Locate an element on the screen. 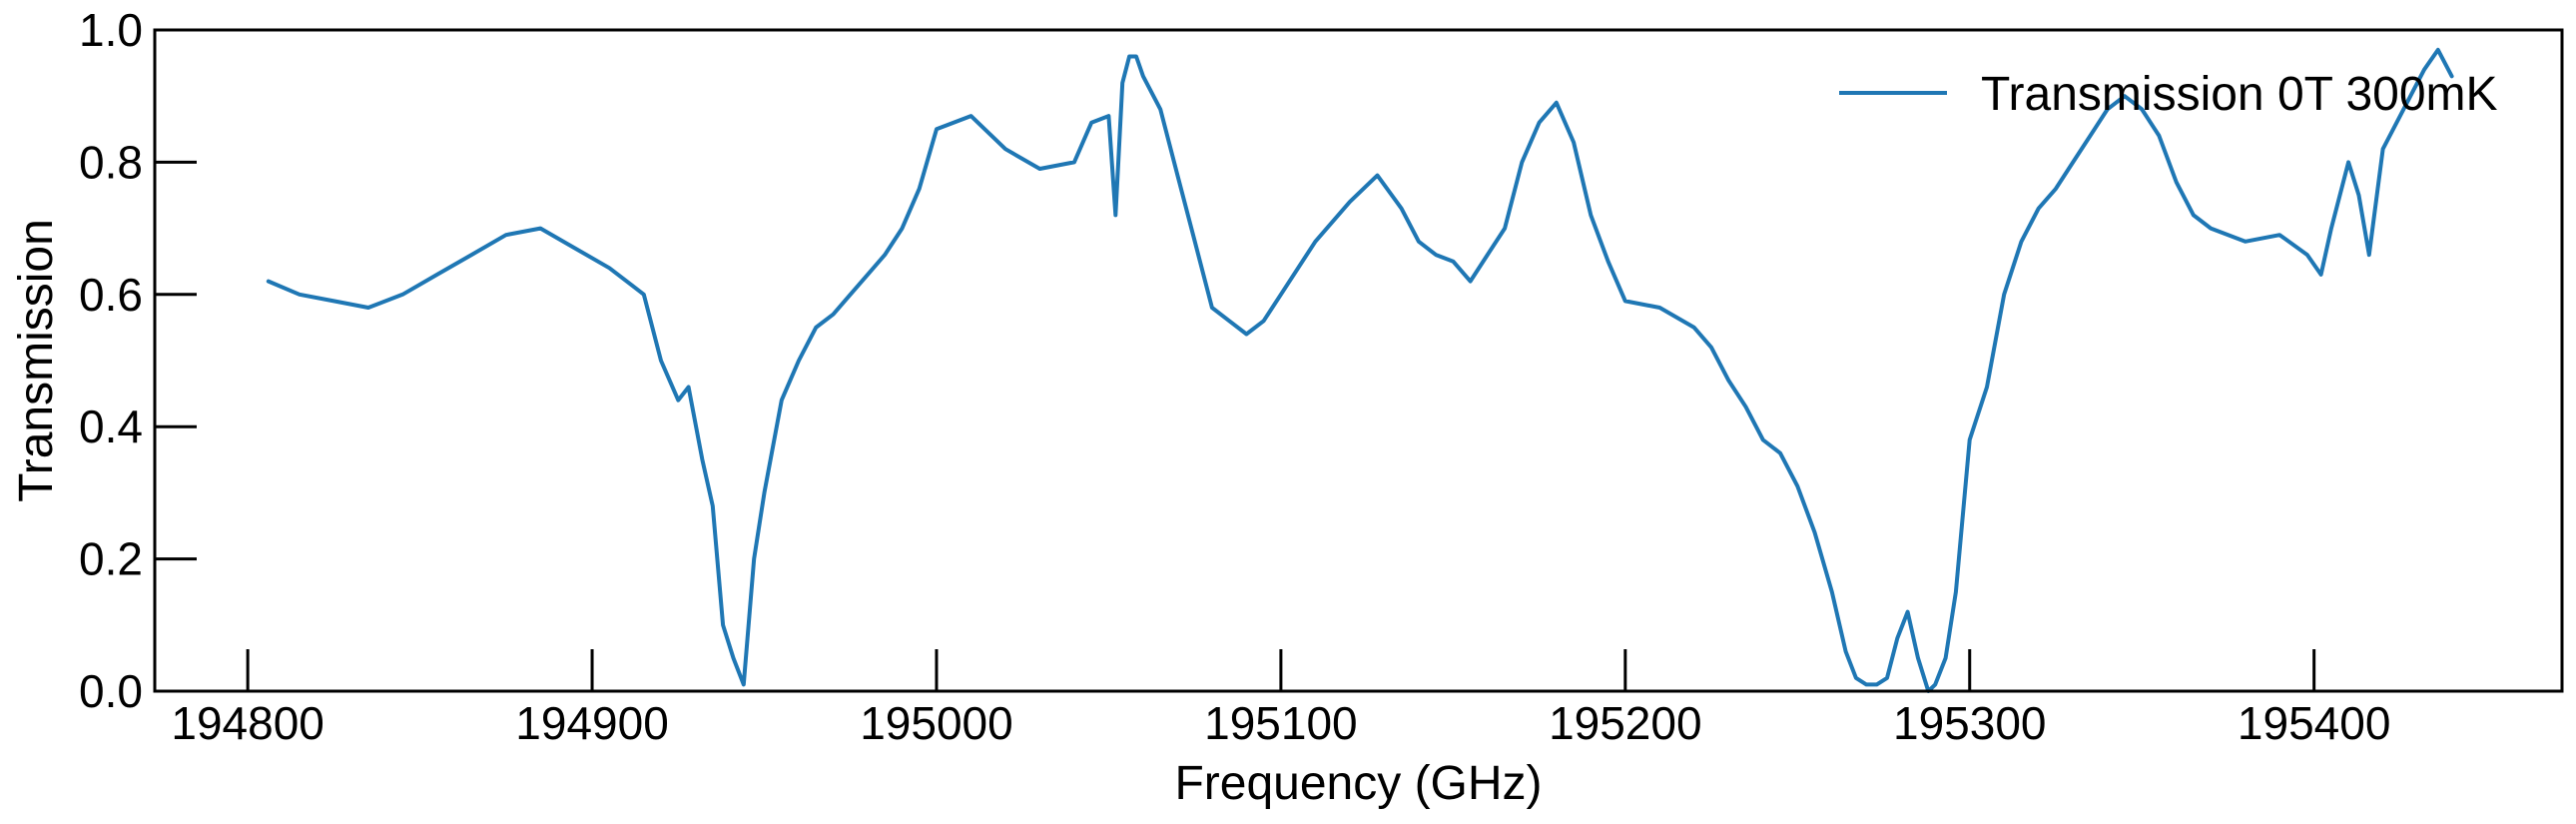  x-tick-label-3: 195100 is located at coordinates (1281, 723).